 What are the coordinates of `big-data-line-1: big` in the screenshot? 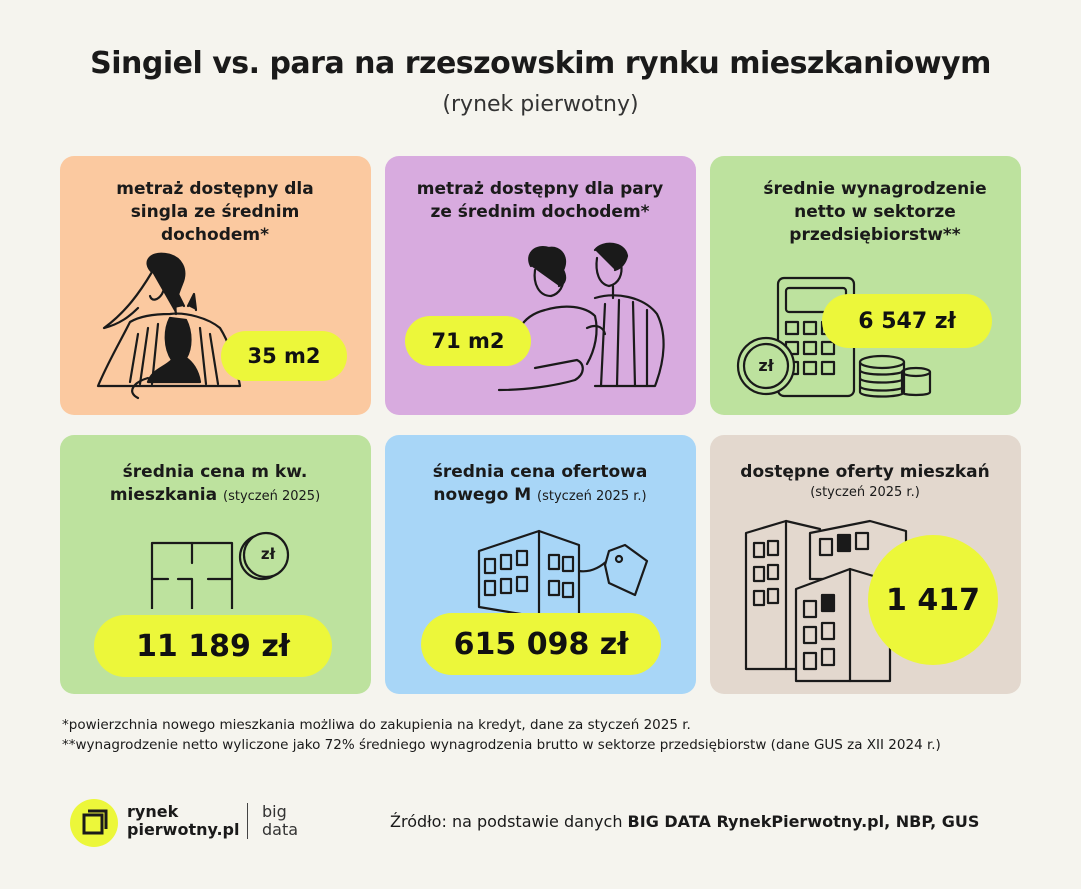 It's located at (274, 811).